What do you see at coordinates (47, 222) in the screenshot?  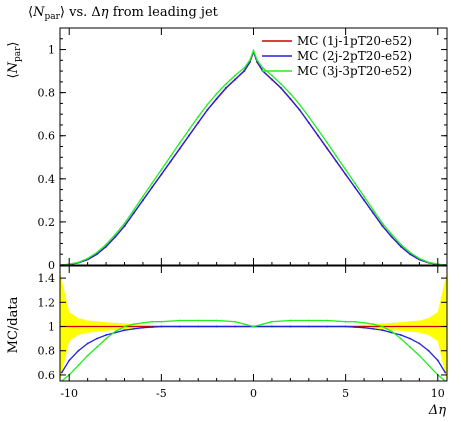 I see `main-y-tick-label: 0.2` at bounding box center [47, 222].